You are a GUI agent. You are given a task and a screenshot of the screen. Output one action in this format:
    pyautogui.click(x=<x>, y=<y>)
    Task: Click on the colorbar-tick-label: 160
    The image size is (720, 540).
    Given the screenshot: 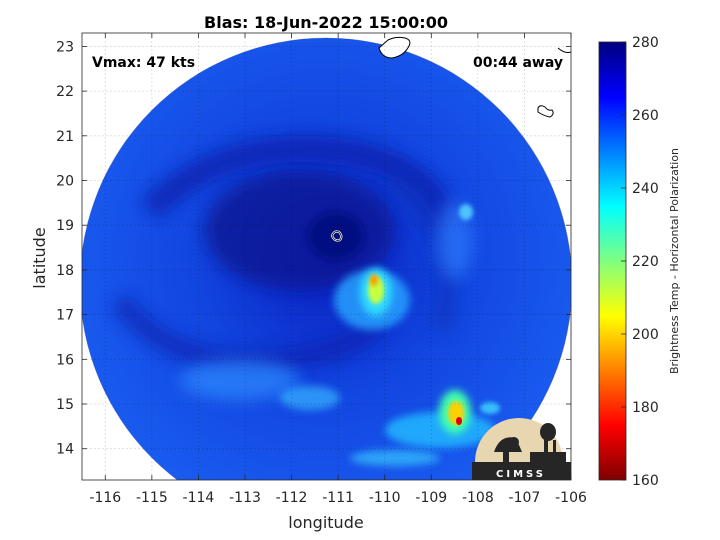 What is the action you would take?
    pyautogui.click(x=645, y=481)
    